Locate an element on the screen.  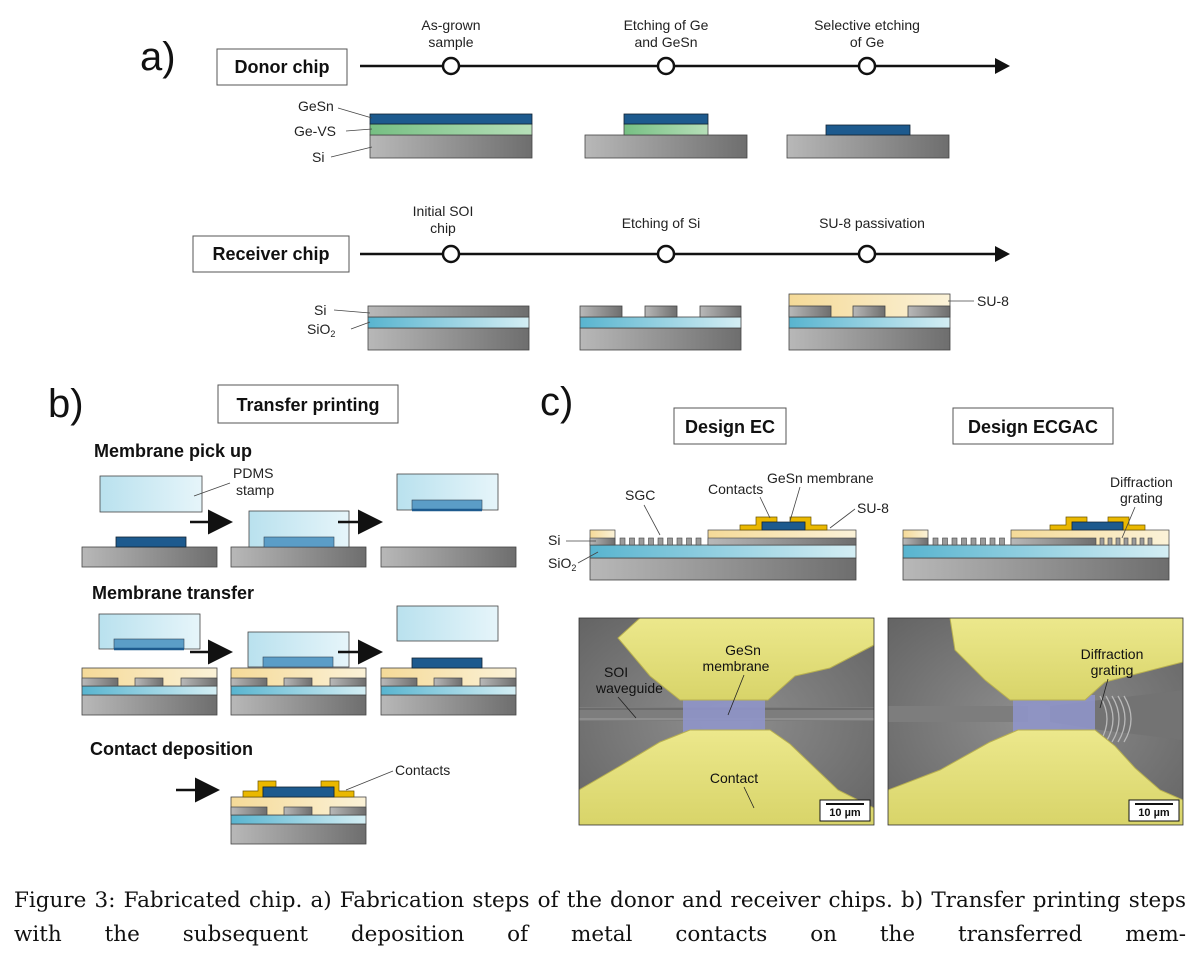
label-sgc-ec: SGC is located at coordinates (640, 495).